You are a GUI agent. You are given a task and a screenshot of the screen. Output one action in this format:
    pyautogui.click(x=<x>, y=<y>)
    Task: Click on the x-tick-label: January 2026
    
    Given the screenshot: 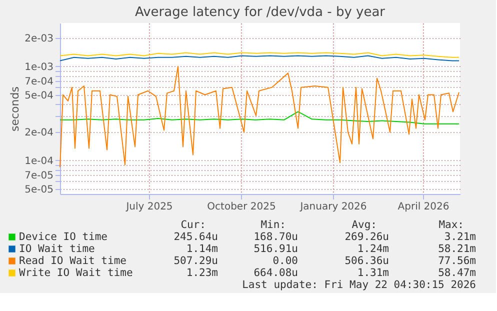 What is the action you would take?
    pyautogui.click(x=333, y=207)
    